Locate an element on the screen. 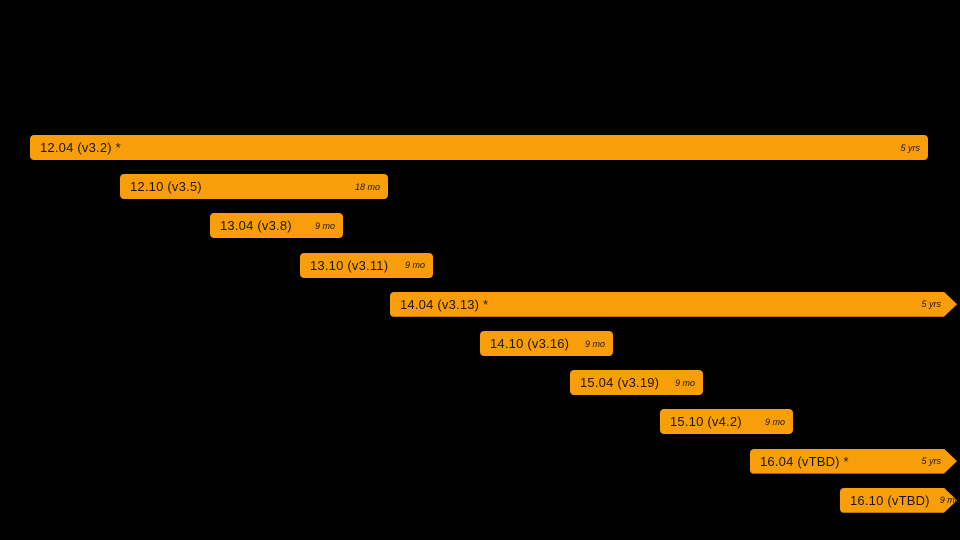 The image size is (960, 540). release-label: 16.04 (vTBD) * is located at coordinates (804, 461).